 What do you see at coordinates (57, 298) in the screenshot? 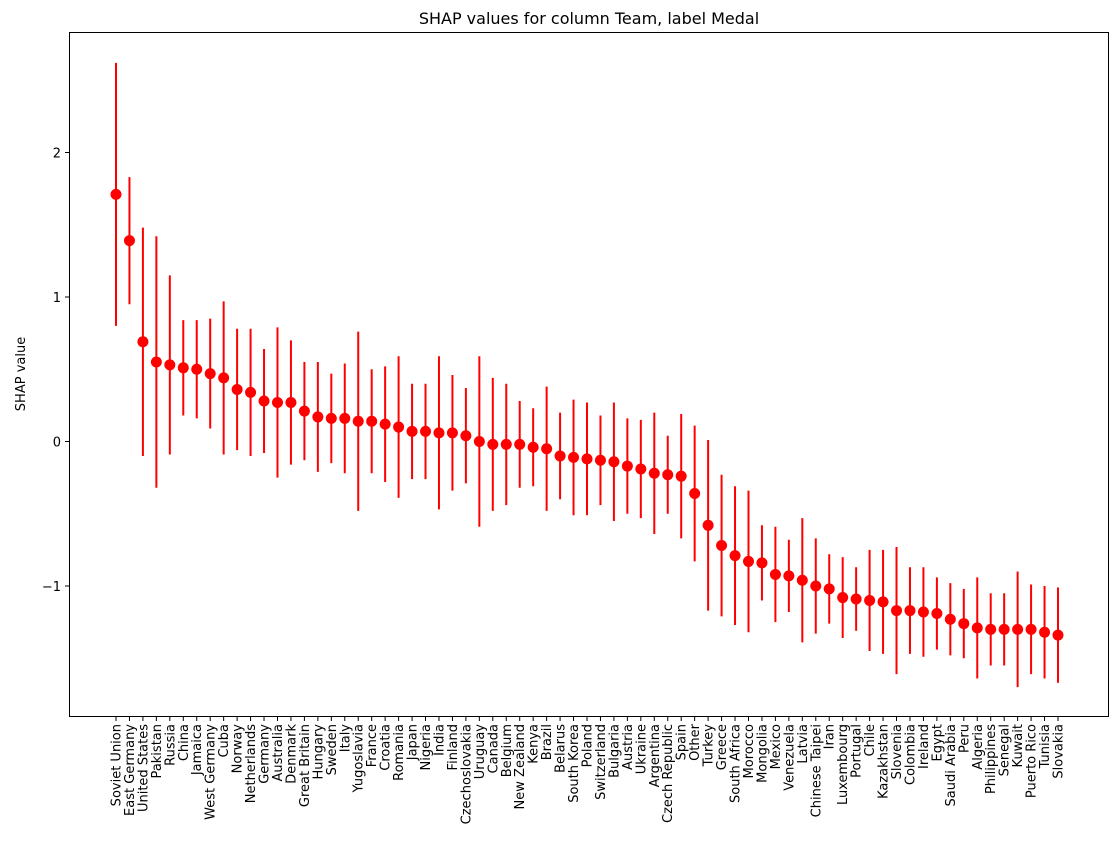
I see `y-tick-label: 1` at bounding box center [57, 298].